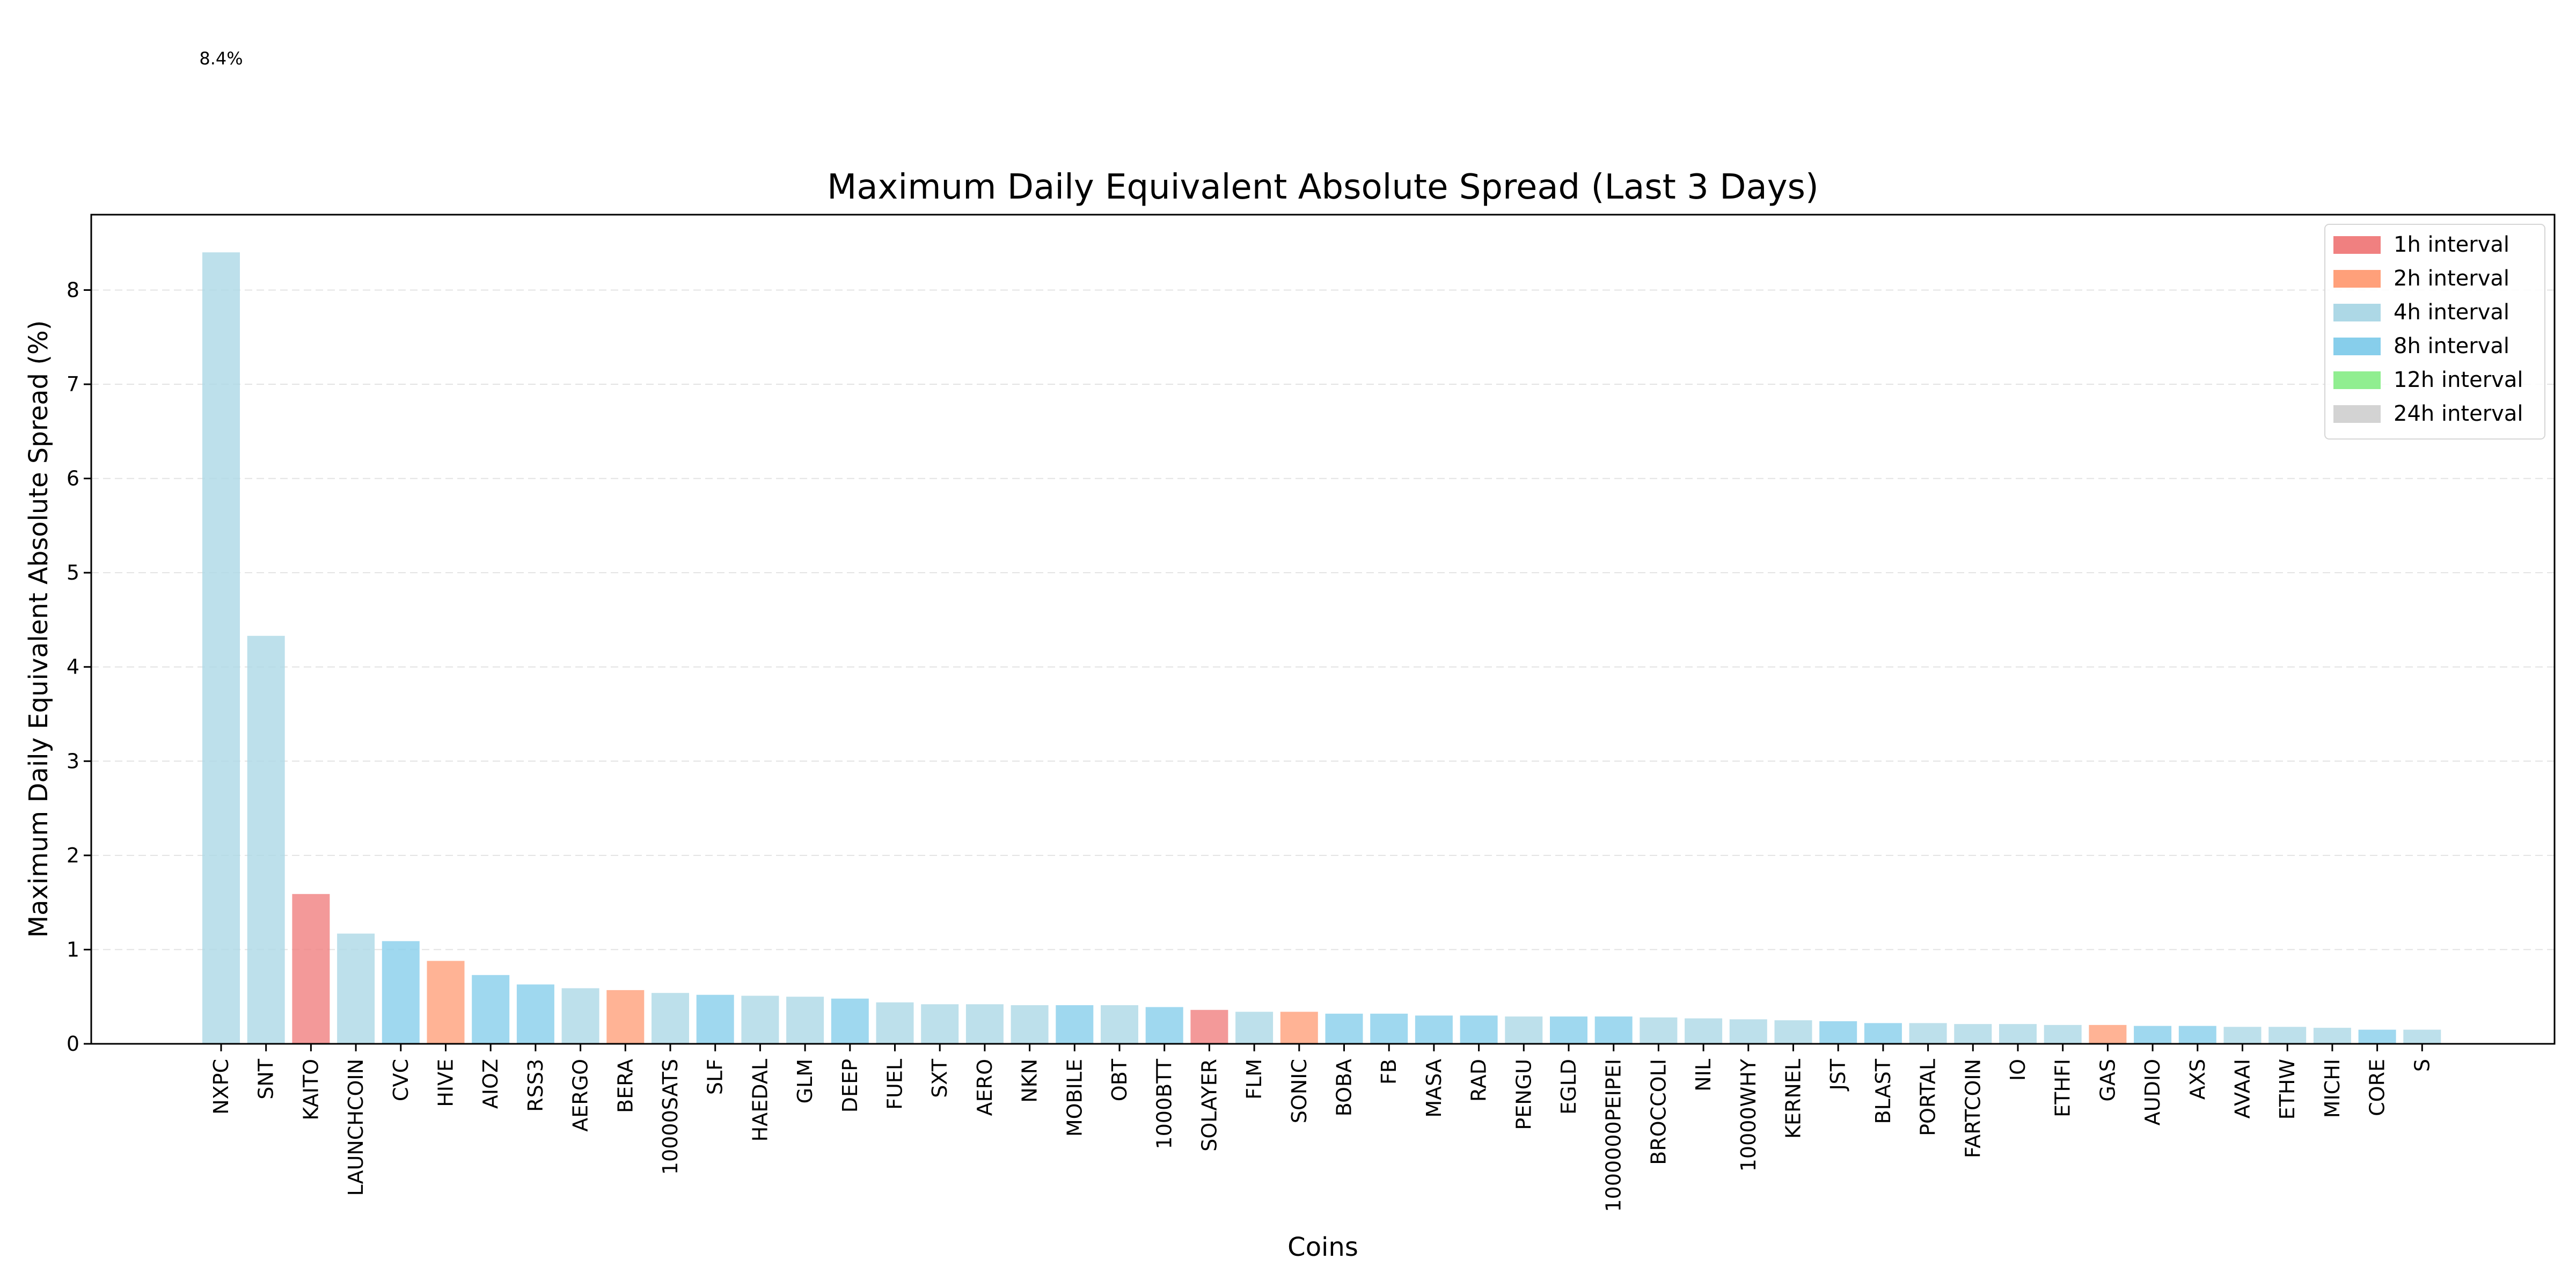 The width and height of the screenshot is (2576, 1288). I want to click on bar-fartcoin, so click(1973, 1034).